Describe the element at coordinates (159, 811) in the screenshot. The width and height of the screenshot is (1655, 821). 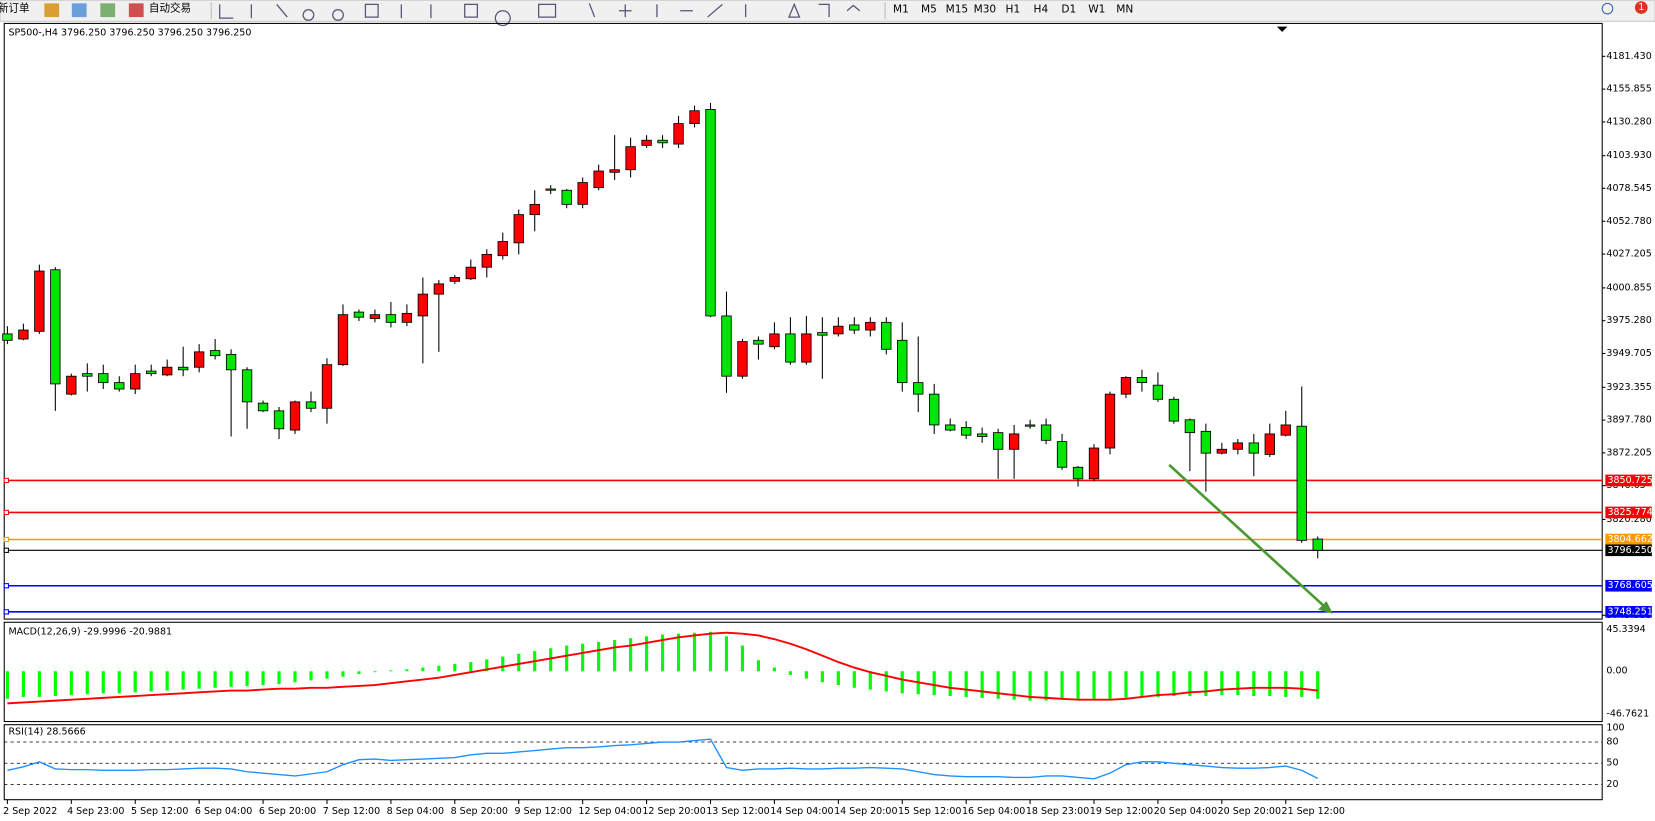
I see `x-tick-label: 5 Sep 12:00` at that location.